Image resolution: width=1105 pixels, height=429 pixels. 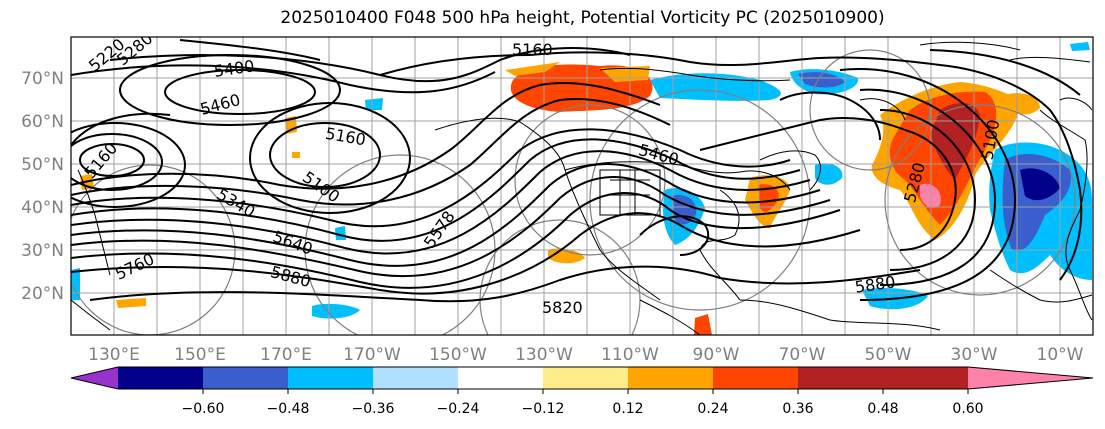 What do you see at coordinates (712, 409) in the screenshot?
I see `colorbar-tick-label: 0.24` at bounding box center [712, 409].